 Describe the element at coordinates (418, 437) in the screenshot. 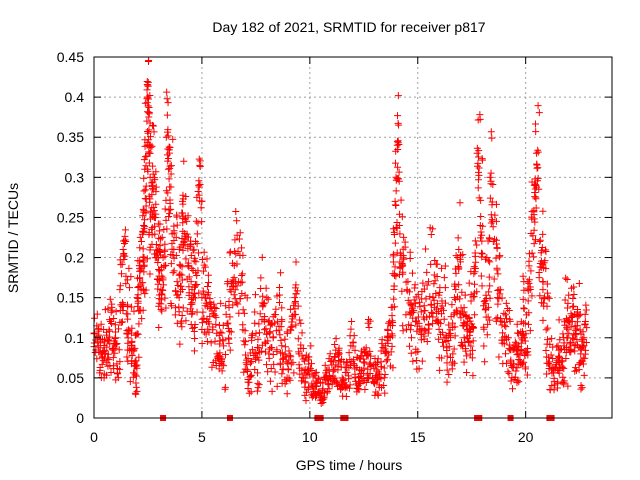

I see `x-tick-label: 15` at that location.